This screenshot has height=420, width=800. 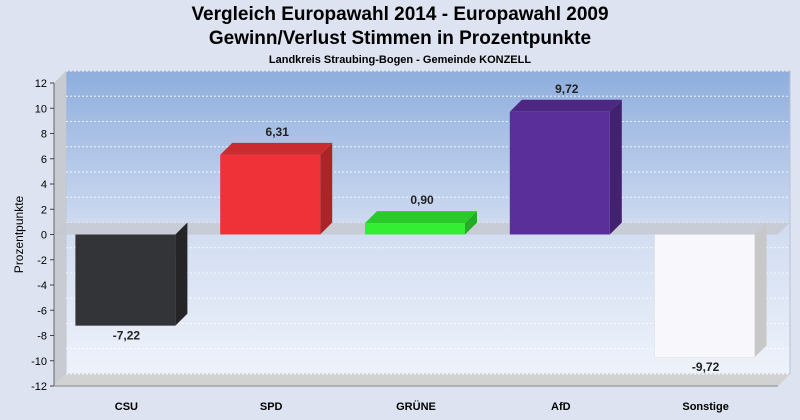 I want to click on y-tick-label: 6, so click(x=44, y=160).